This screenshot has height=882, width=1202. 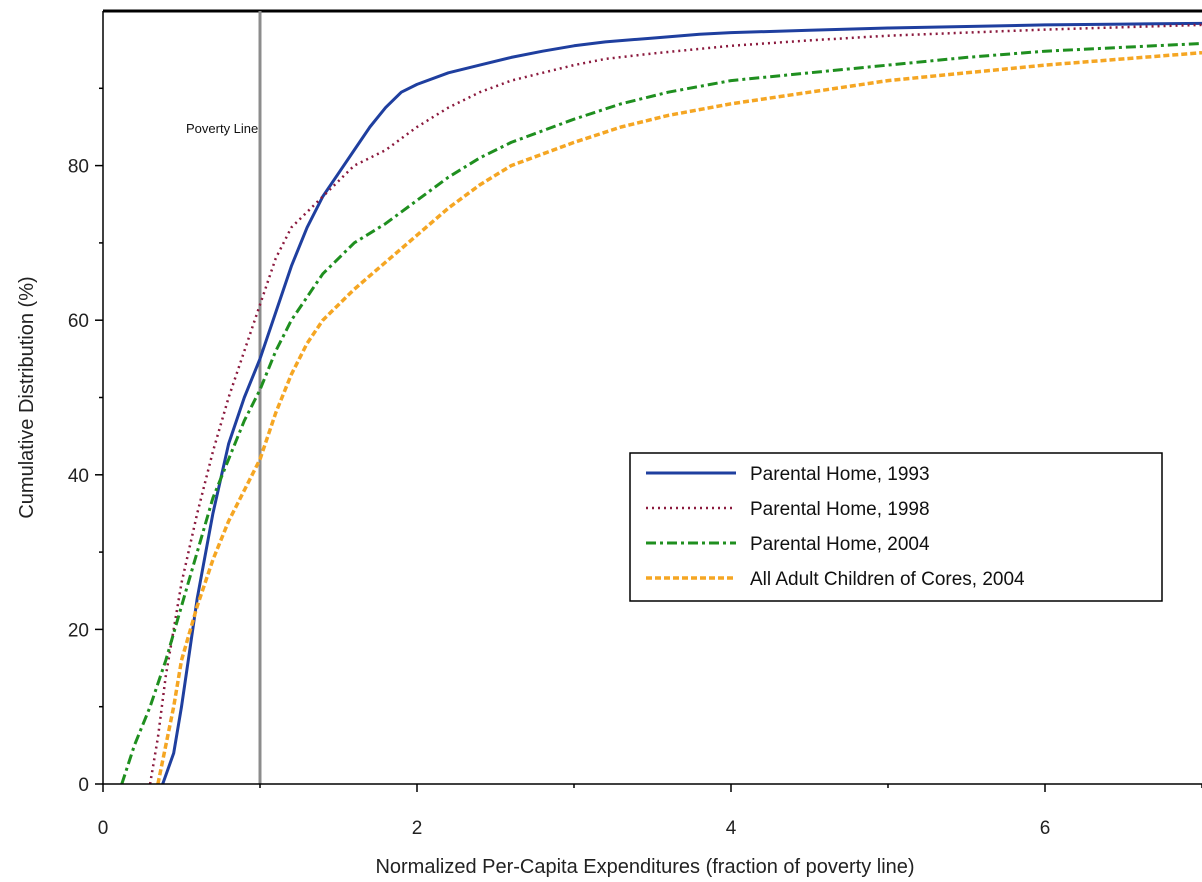 What do you see at coordinates (840, 544) in the screenshot?
I see `legend-label-3: Parental Home, 2004` at bounding box center [840, 544].